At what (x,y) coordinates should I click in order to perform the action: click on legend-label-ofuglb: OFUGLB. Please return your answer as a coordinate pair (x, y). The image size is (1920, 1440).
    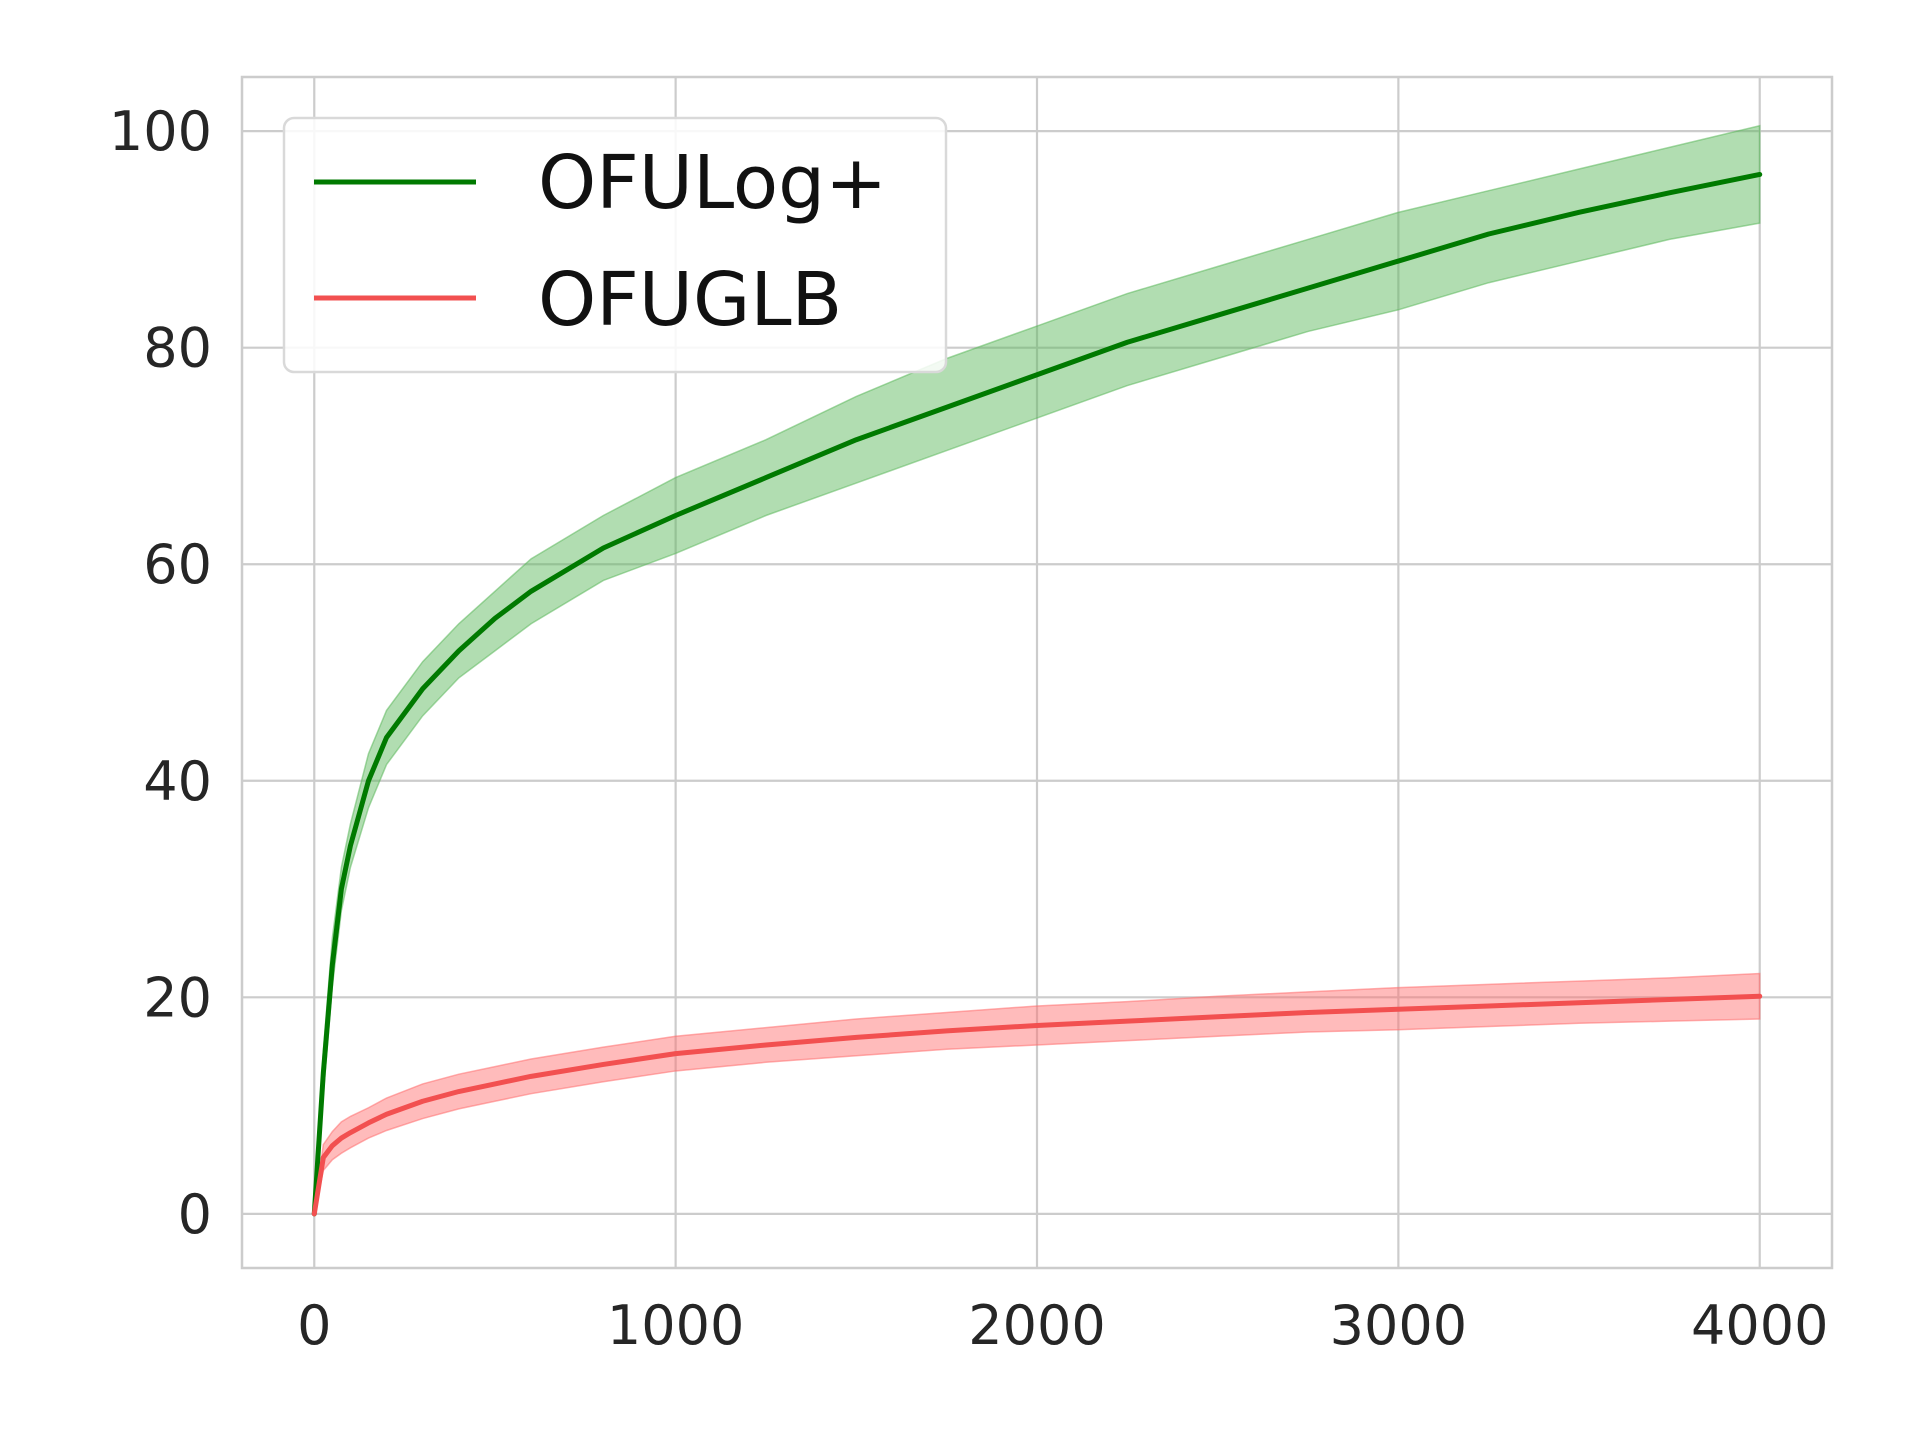
    Looking at the image, I should click on (690, 300).